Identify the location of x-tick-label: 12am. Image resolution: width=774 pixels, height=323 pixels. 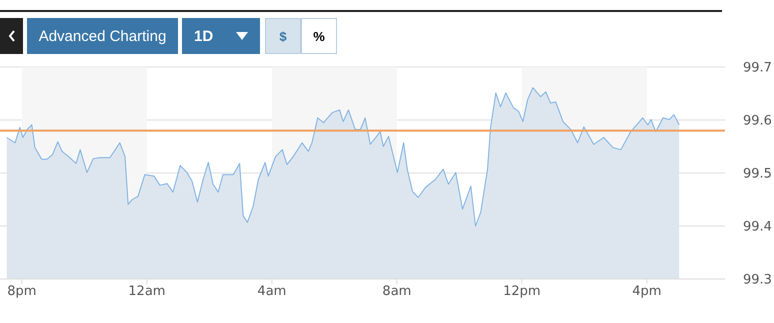
(147, 292).